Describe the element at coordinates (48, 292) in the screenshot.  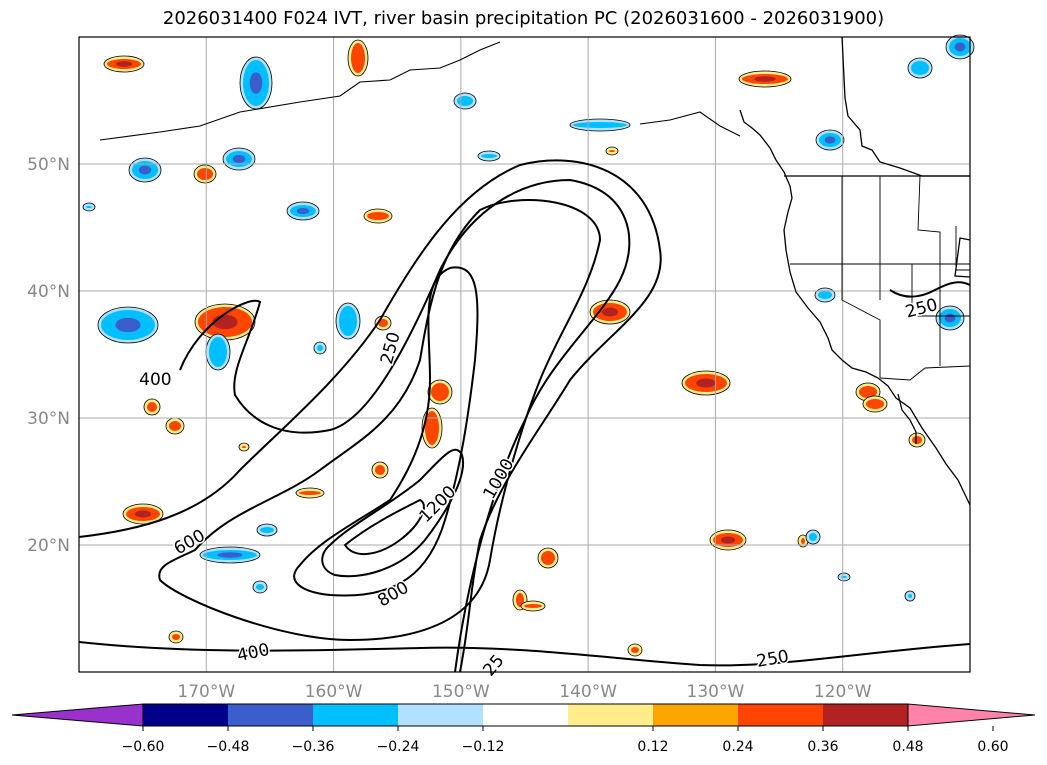
I see `lat-tick-label: 40°N` at that location.